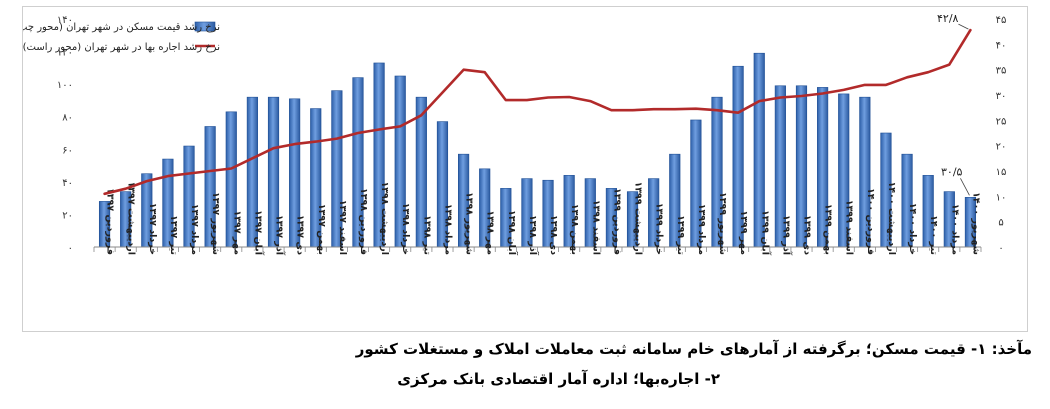 The width and height of the screenshot is (1050, 409). I want to click on x-tick-label: فروردین ۱۳۹۷, so click(110, 221).